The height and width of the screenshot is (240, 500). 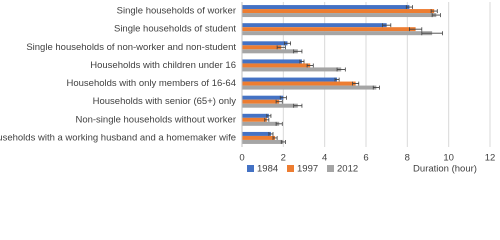 I want to click on x-tick-label: 4, so click(x=324, y=158).